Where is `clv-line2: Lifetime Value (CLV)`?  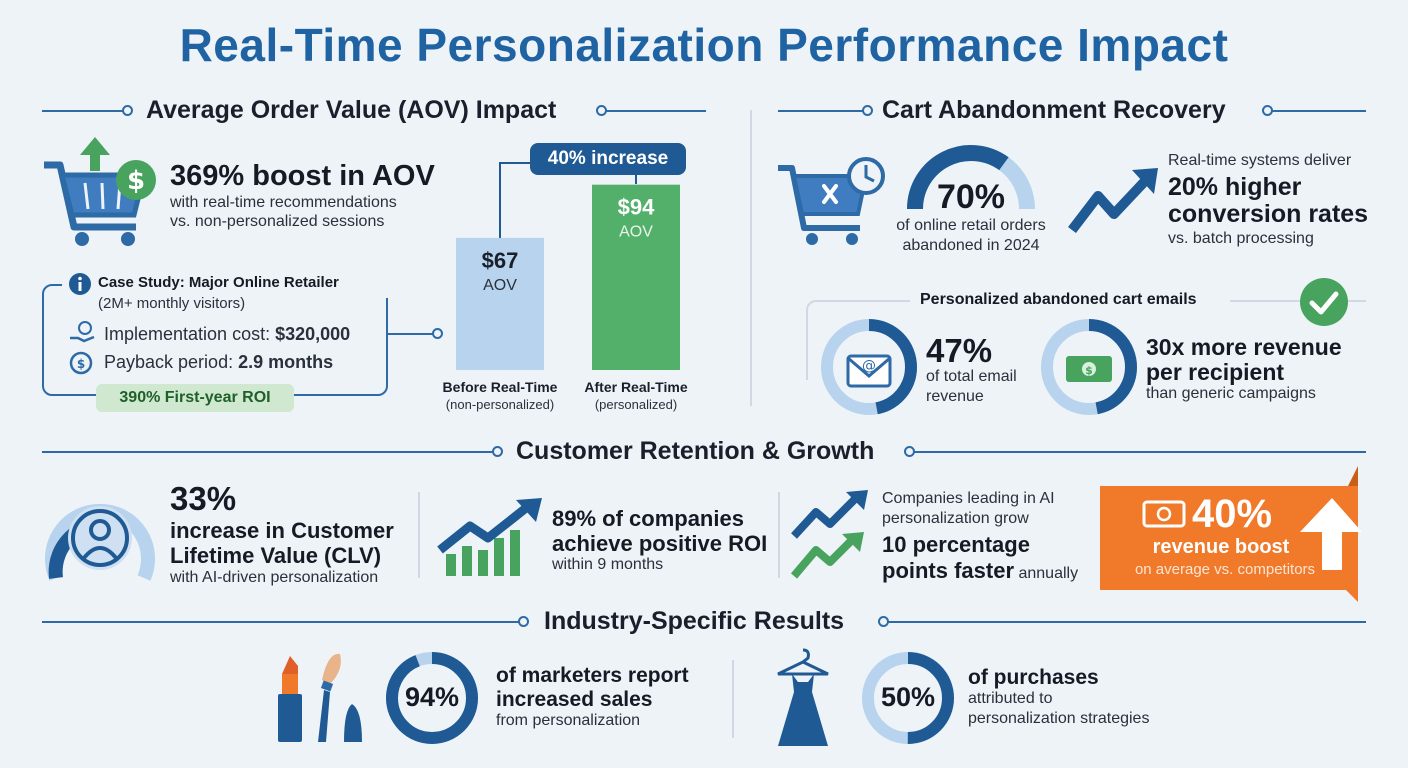 clv-line2: Lifetime Value (CLV) is located at coordinates (276, 555).